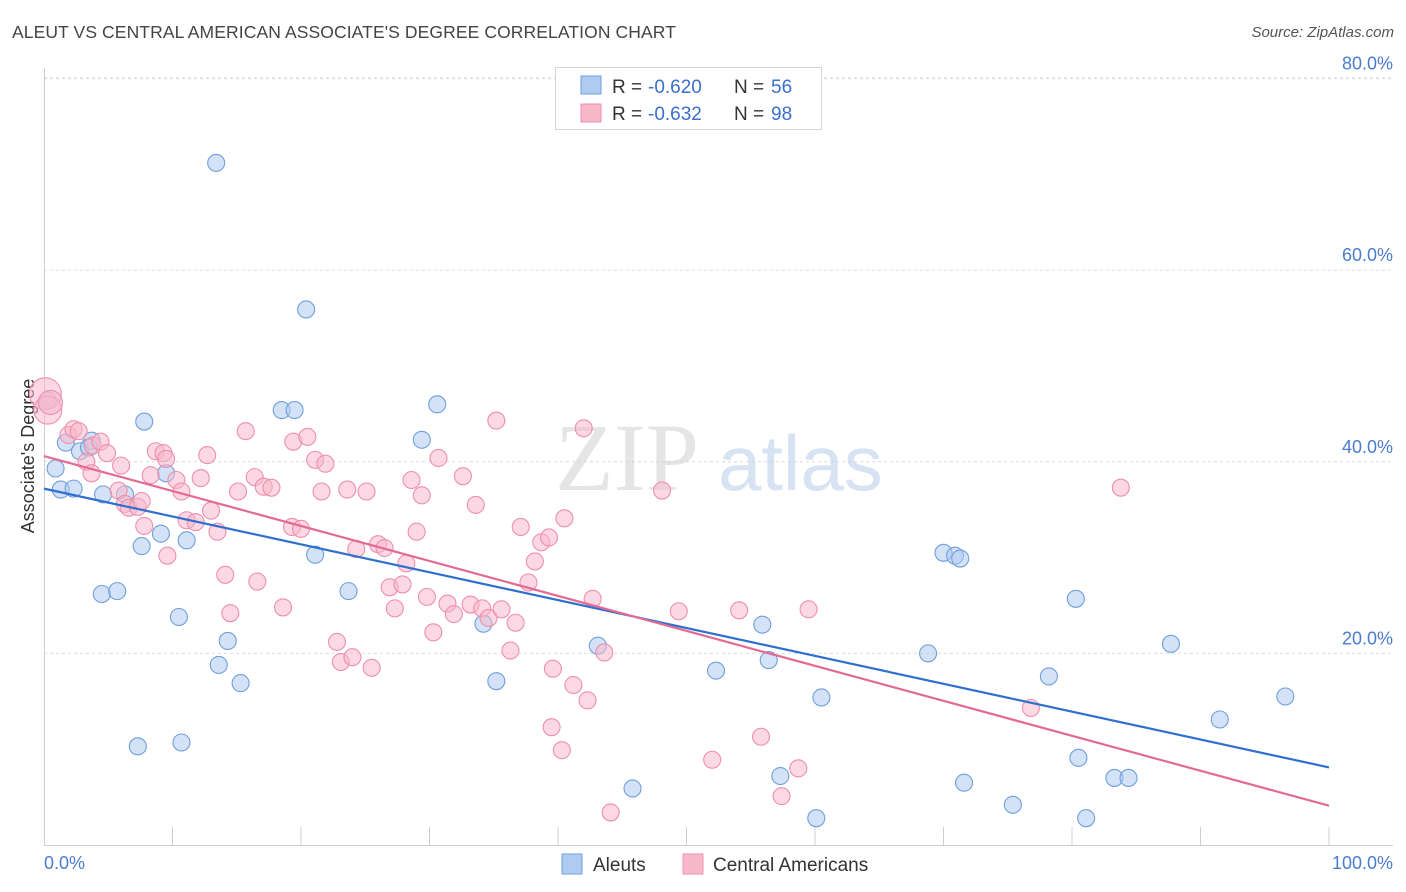 The height and width of the screenshot is (892, 1406). What do you see at coordinates (1367, 255) in the screenshot?
I see `y-tick-label-60: 60.0%` at bounding box center [1367, 255].